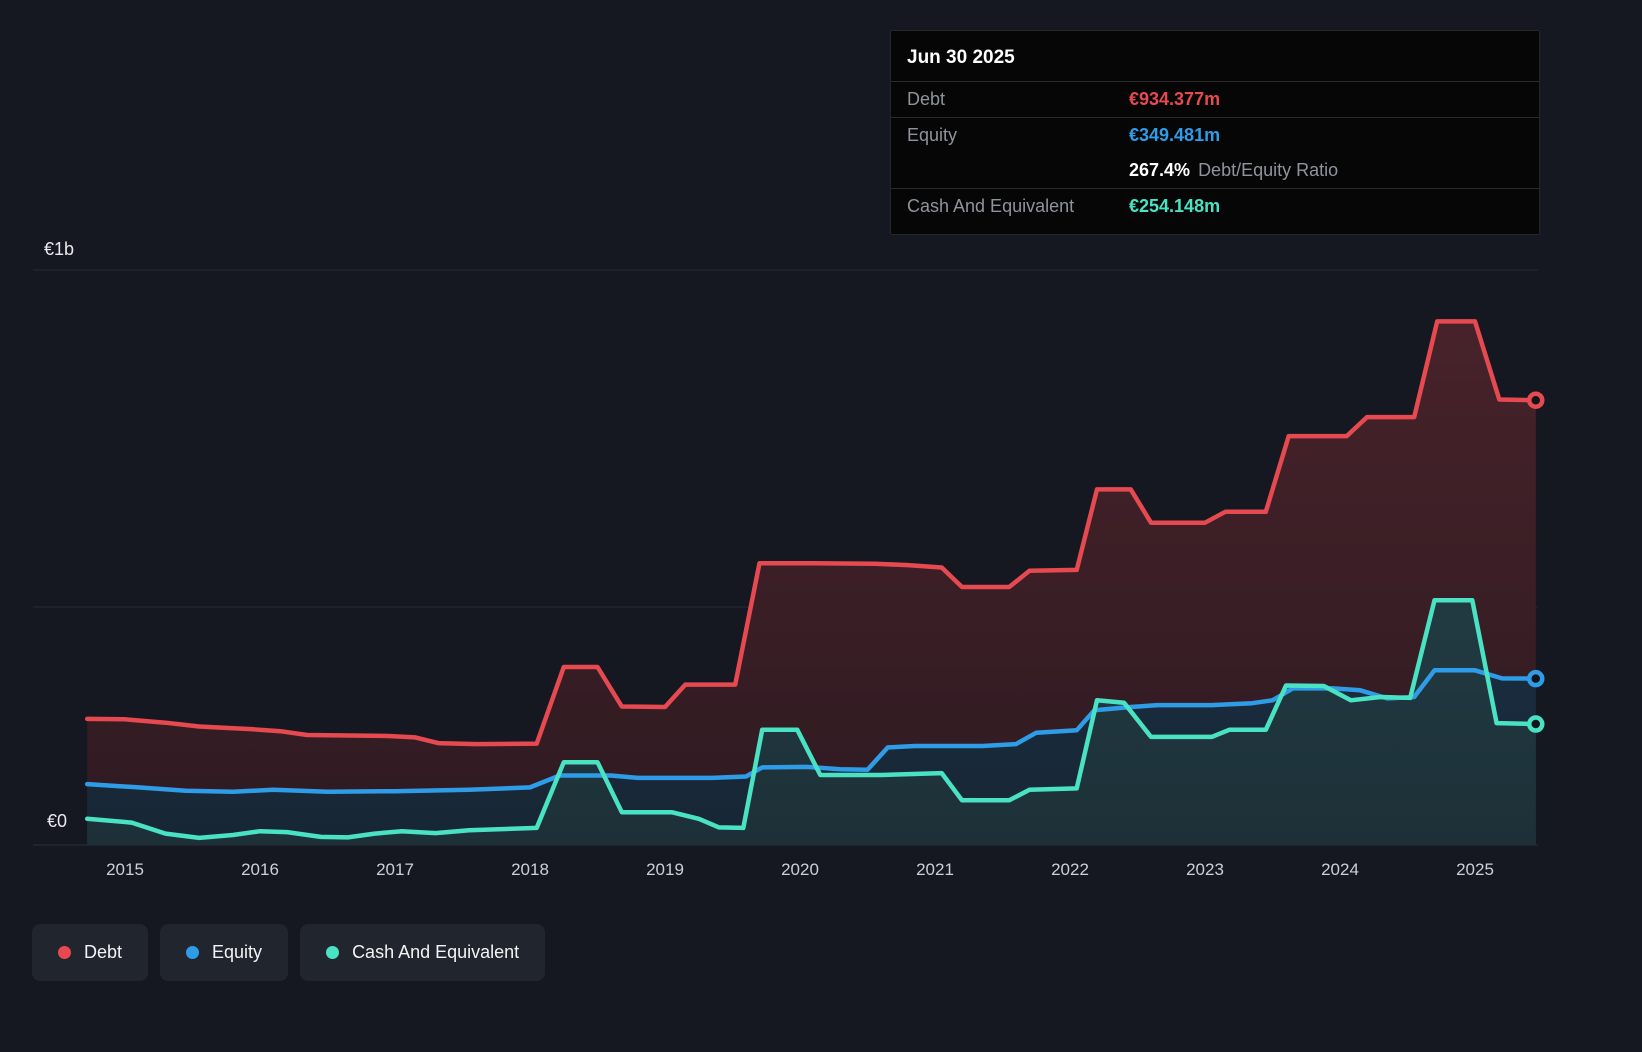 The image size is (1642, 1052). What do you see at coordinates (333, 952) in the screenshot?
I see `cash-dot-icon` at bounding box center [333, 952].